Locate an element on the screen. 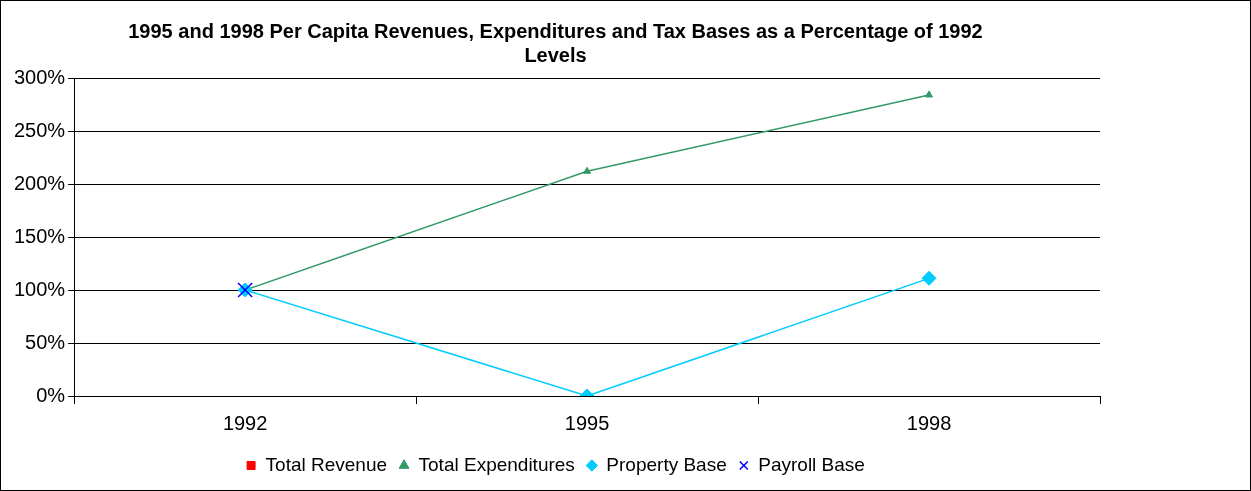  y-tick-label: 100% is located at coordinates (40, 288).